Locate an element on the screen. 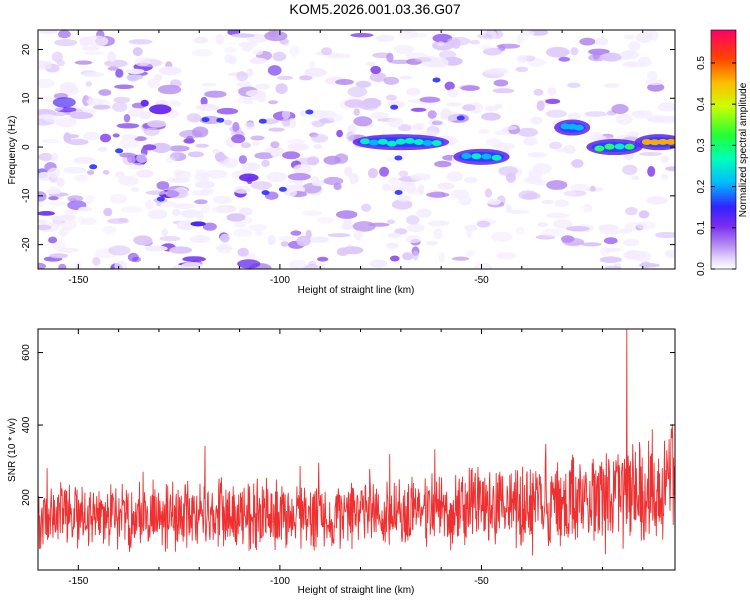 The width and height of the screenshot is (750, 600). heatmap-y-tick-label: 0 is located at coordinates (26, 147).